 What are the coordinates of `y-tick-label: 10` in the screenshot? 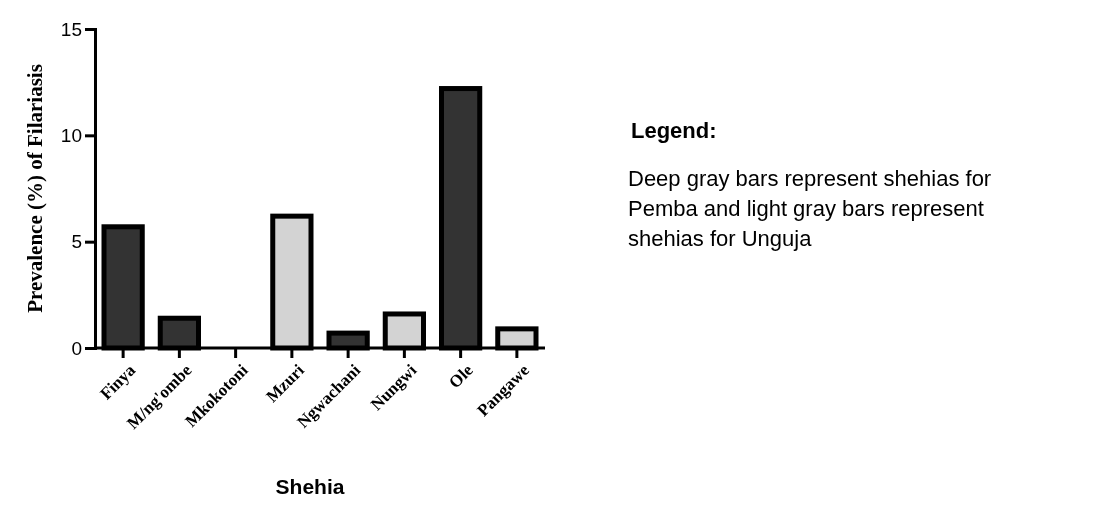 It's located at (71, 135).